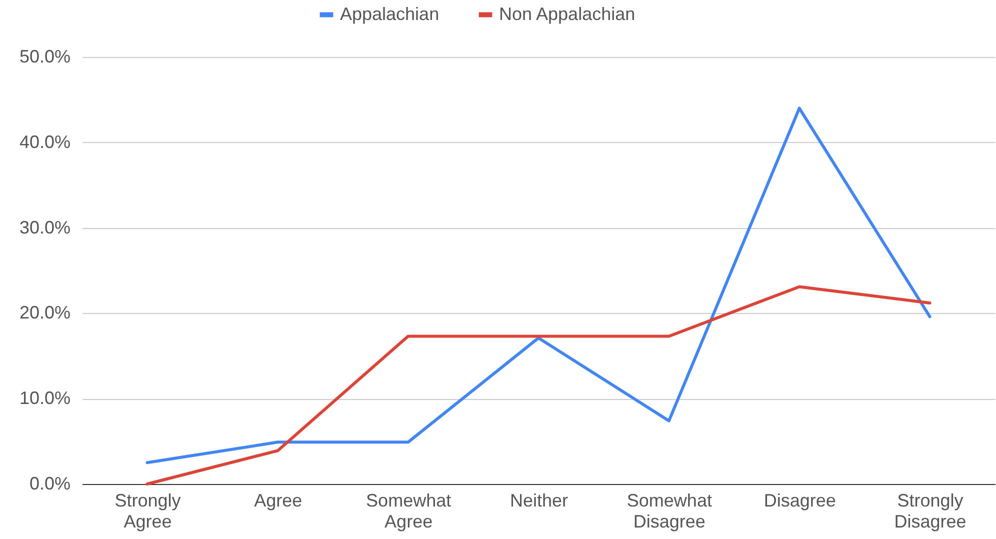 The width and height of the screenshot is (996, 539). Describe the element at coordinates (44, 227) in the screenshot. I see `y-tick-label: 30.0%` at that location.